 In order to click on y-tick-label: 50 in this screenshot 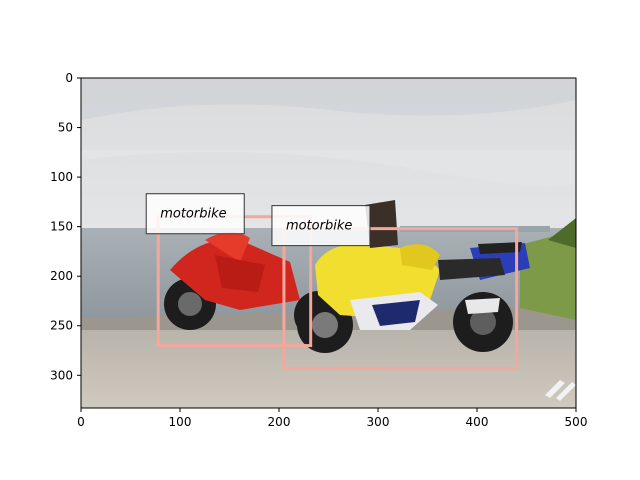, I will do `click(65, 128)`.